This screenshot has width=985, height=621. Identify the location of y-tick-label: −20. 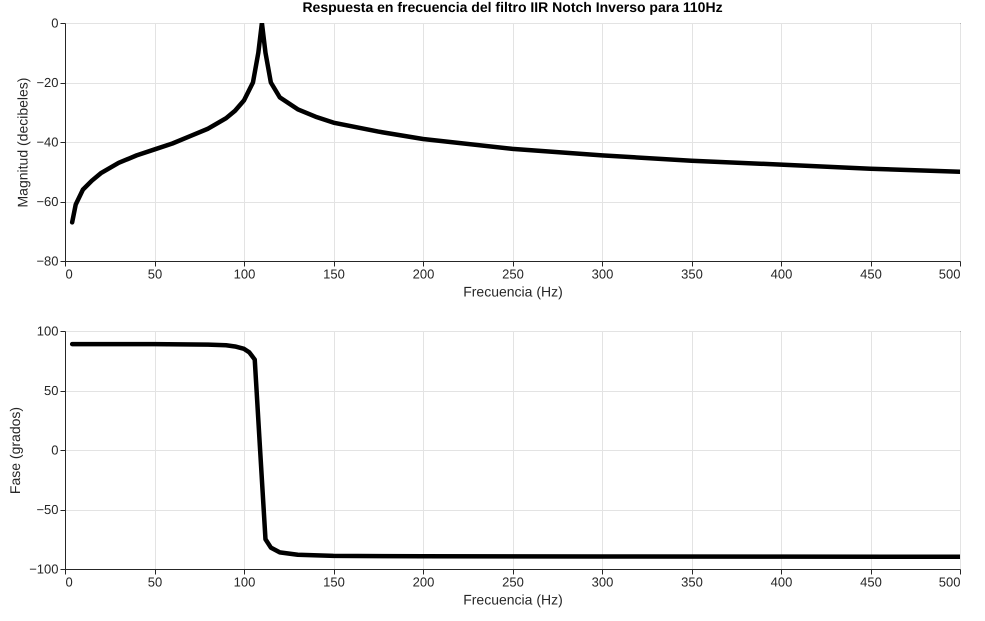
(47, 82).